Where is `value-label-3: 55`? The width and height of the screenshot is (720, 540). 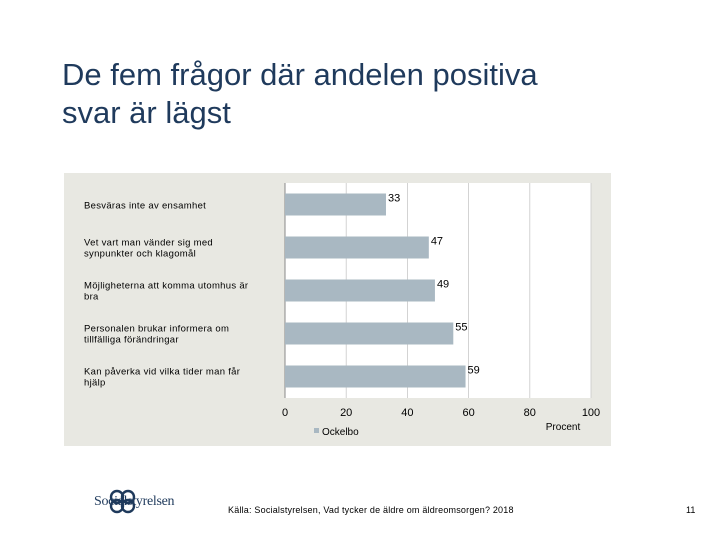 value-label-3: 55 is located at coordinates (461, 328).